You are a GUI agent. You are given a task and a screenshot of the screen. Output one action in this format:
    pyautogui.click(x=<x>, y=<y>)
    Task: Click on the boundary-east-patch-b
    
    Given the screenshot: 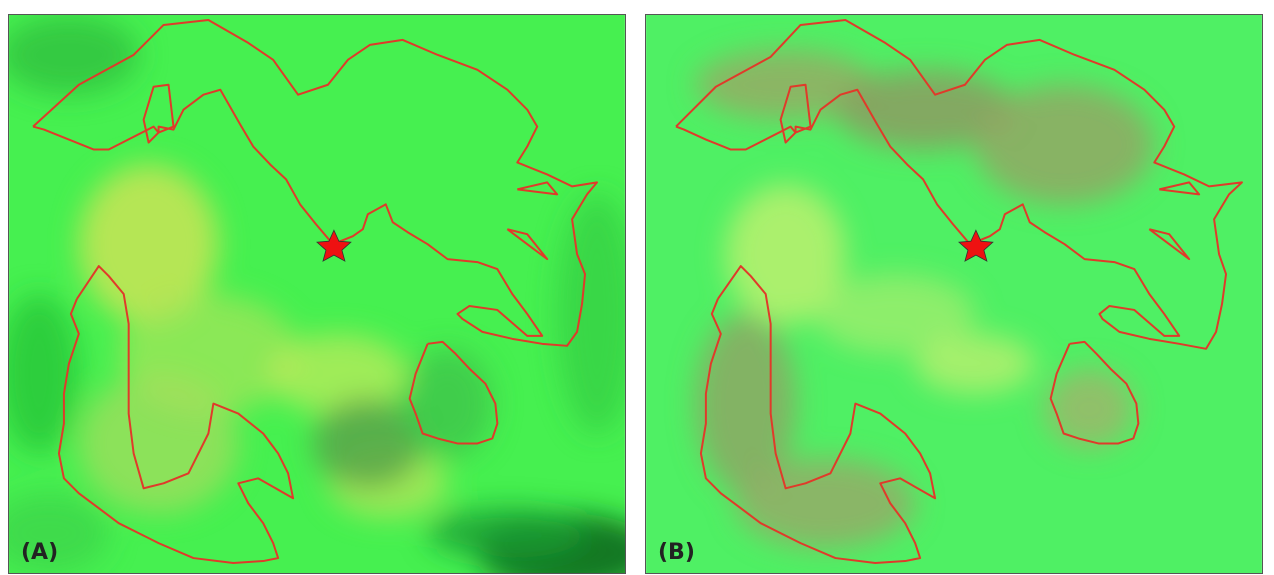 What is the action you would take?
    pyautogui.click(x=1094, y=392)
    